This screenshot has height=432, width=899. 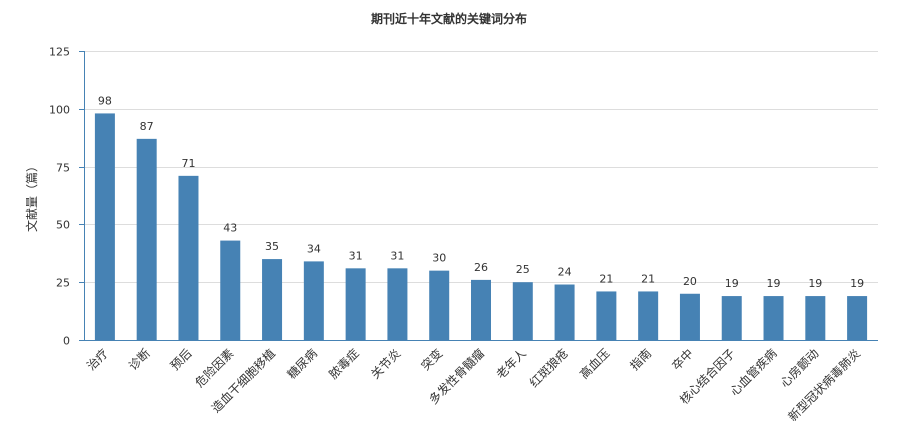 I want to click on data-label: 98, so click(x=105, y=100).